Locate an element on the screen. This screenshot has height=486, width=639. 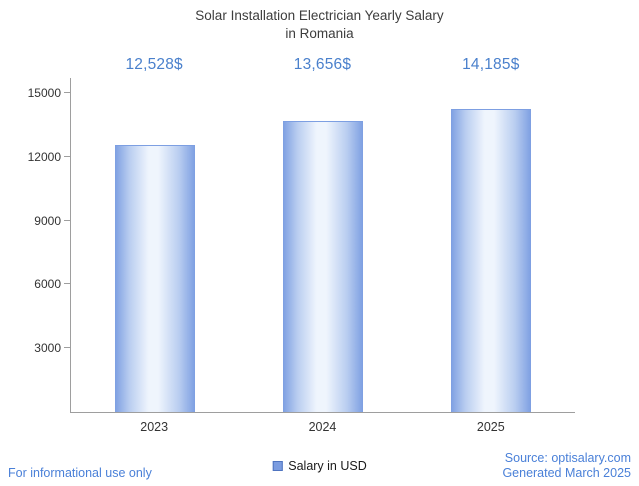
legend: Salary in USD is located at coordinates (319, 466).